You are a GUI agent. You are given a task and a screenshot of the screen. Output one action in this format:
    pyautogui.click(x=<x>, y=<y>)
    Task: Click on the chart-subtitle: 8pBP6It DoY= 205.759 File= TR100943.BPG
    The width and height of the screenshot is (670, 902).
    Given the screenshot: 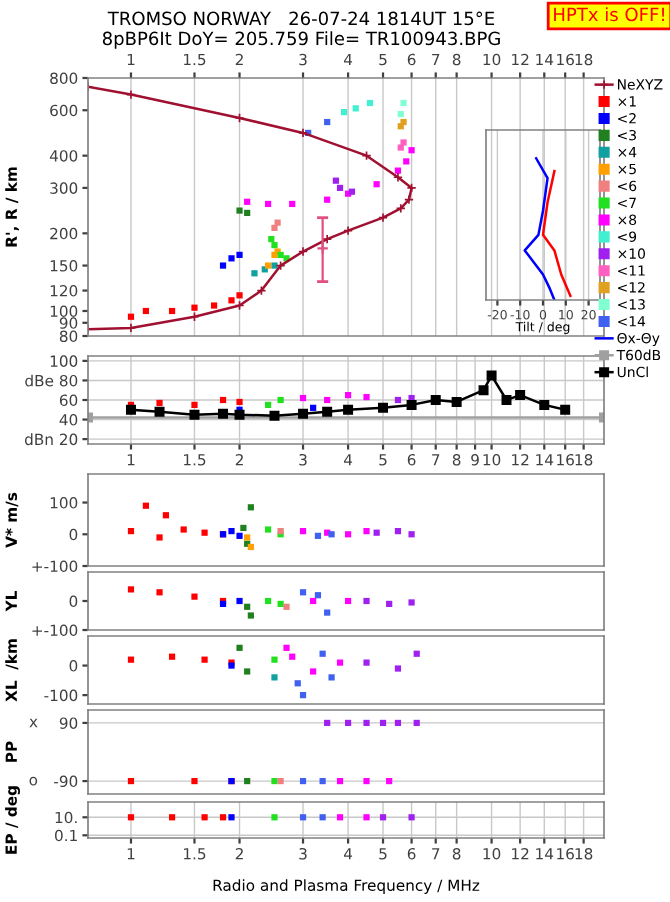 What is the action you would take?
    pyautogui.click(x=301, y=40)
    